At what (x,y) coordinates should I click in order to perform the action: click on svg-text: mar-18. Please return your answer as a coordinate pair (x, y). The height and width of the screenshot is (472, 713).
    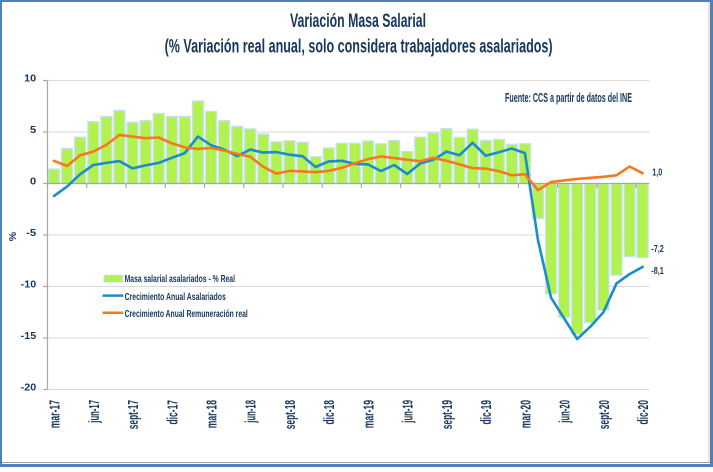
    Looking at the image, I should click on (212, 414).